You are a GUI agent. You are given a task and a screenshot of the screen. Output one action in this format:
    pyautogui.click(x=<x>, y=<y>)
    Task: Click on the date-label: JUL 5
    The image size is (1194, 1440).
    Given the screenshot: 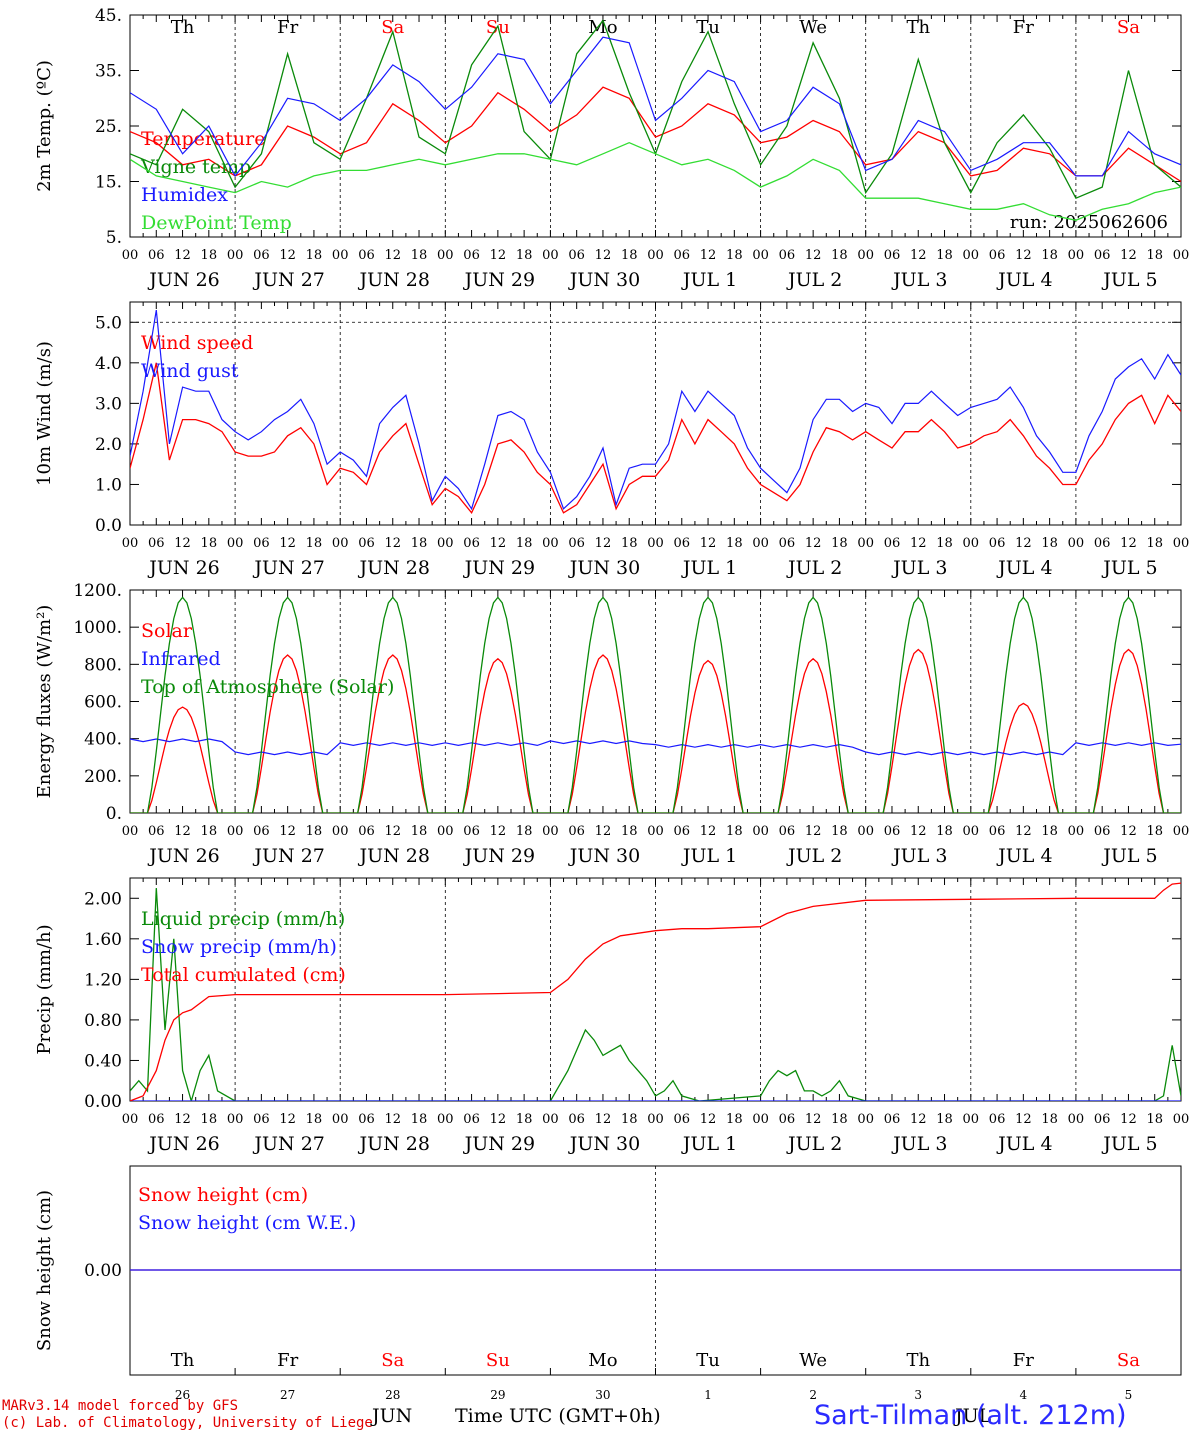 What is the action you would take?
    pyautogui.click(x=1129, y=280)
    